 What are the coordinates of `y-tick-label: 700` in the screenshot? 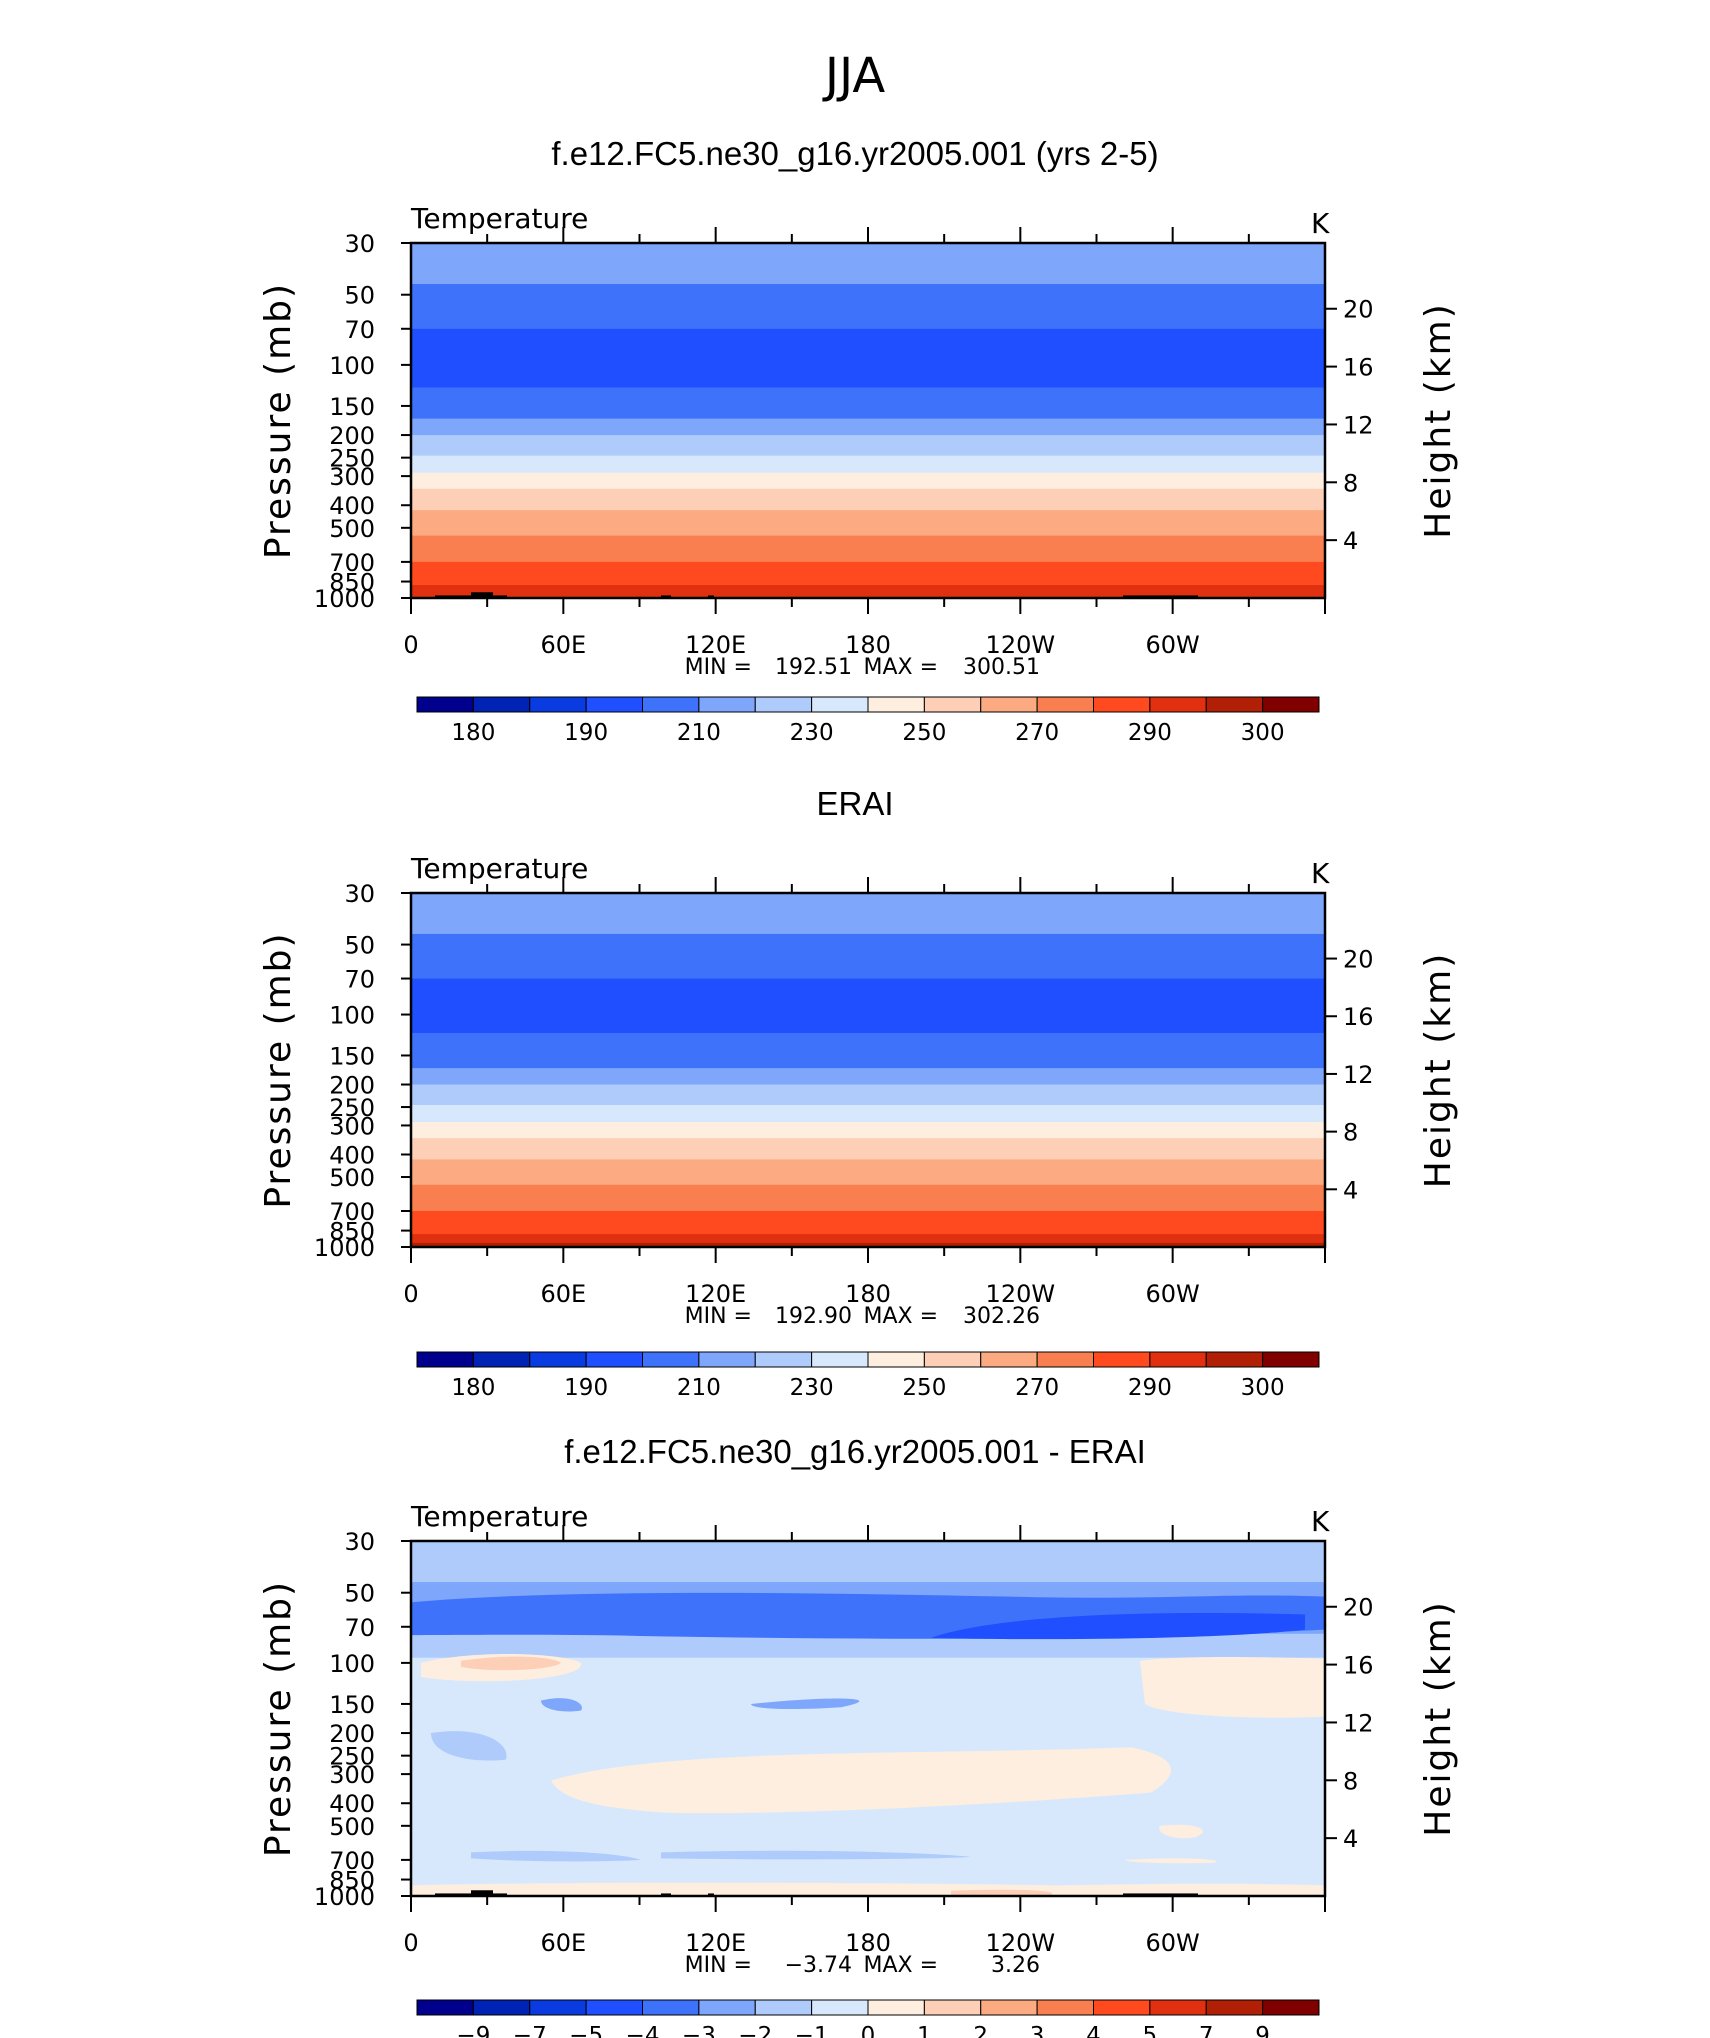 It's located at (352, 1212).